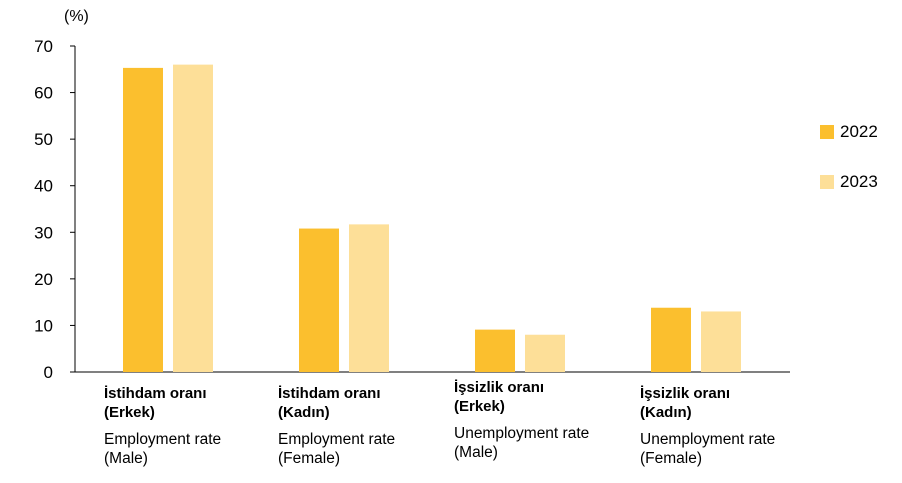  I want to click on y-tick-label: 30, so click(43, 232).